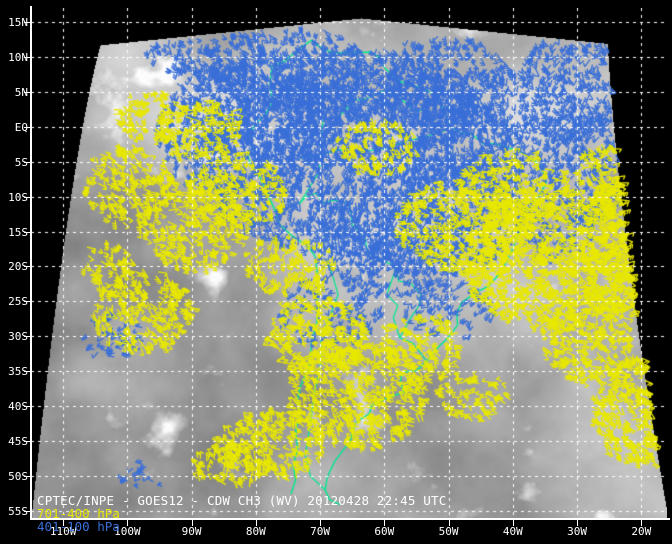  I want to click on lon-tick-50W: 50W, so click(448, 531).